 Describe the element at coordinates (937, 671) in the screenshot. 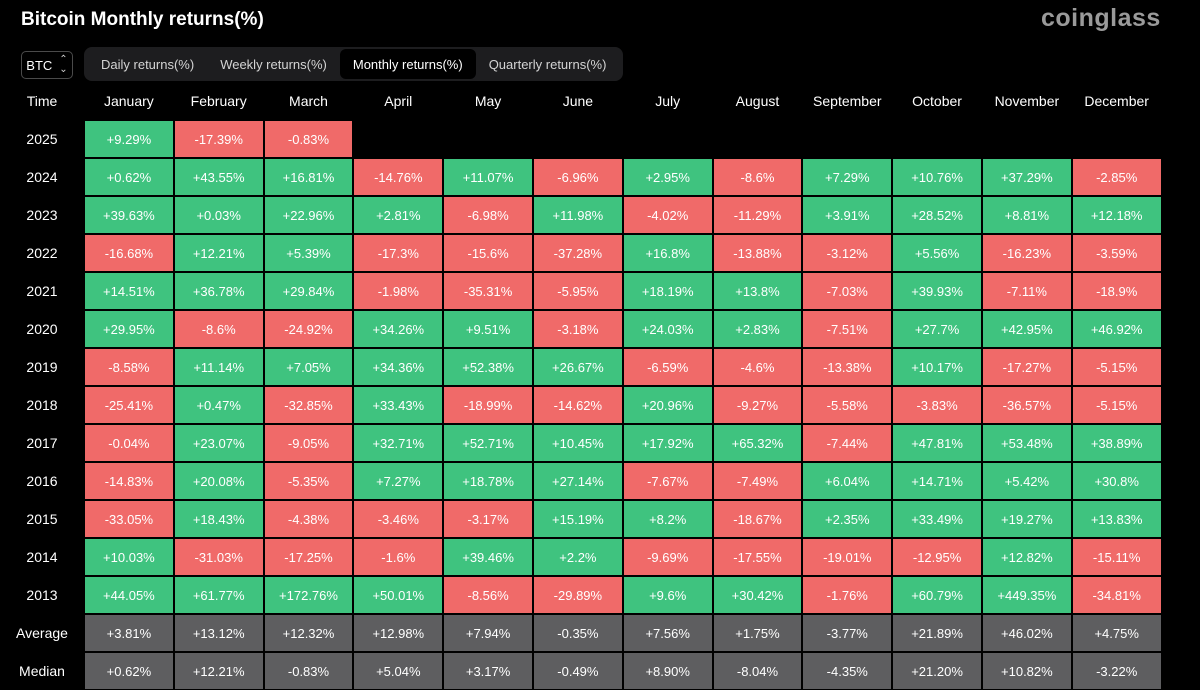

I see `summary-cell: +21.20%` at that location.